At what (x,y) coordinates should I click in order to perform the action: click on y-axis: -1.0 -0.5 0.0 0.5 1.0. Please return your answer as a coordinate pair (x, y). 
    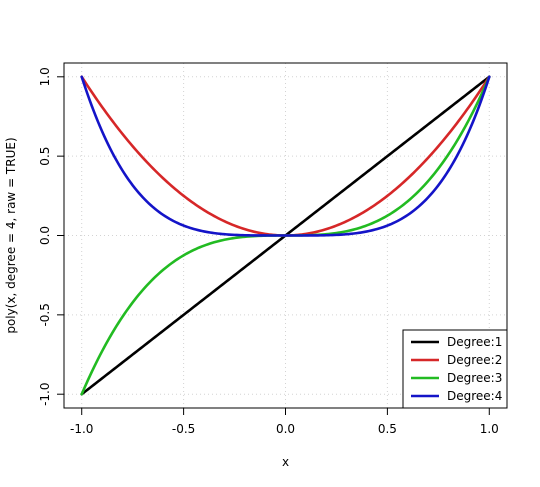
    Looking at the image, I should click on (51, 236).